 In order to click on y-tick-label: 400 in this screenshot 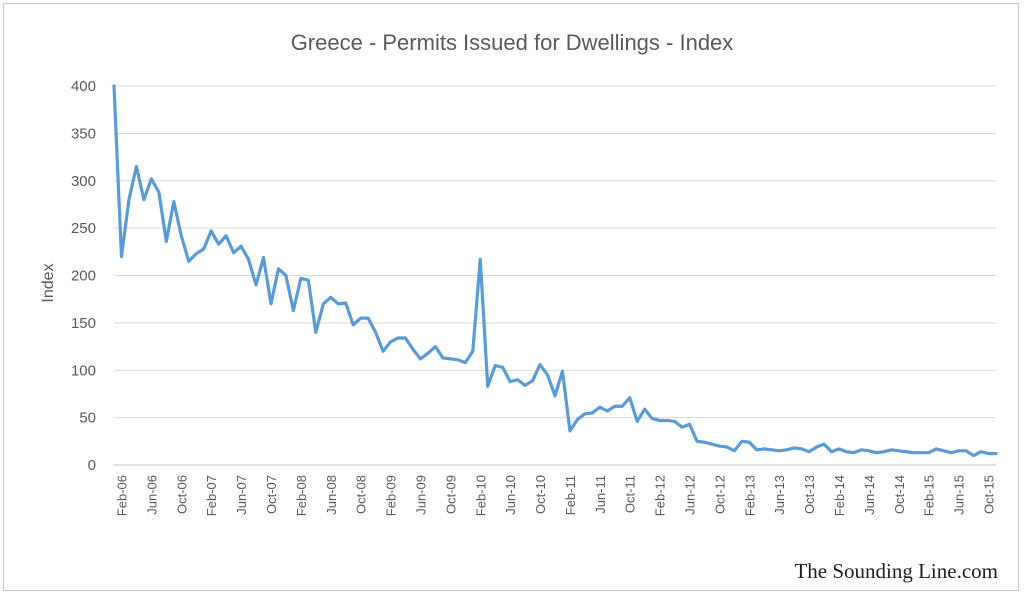, I will do `click(83, 86)`.